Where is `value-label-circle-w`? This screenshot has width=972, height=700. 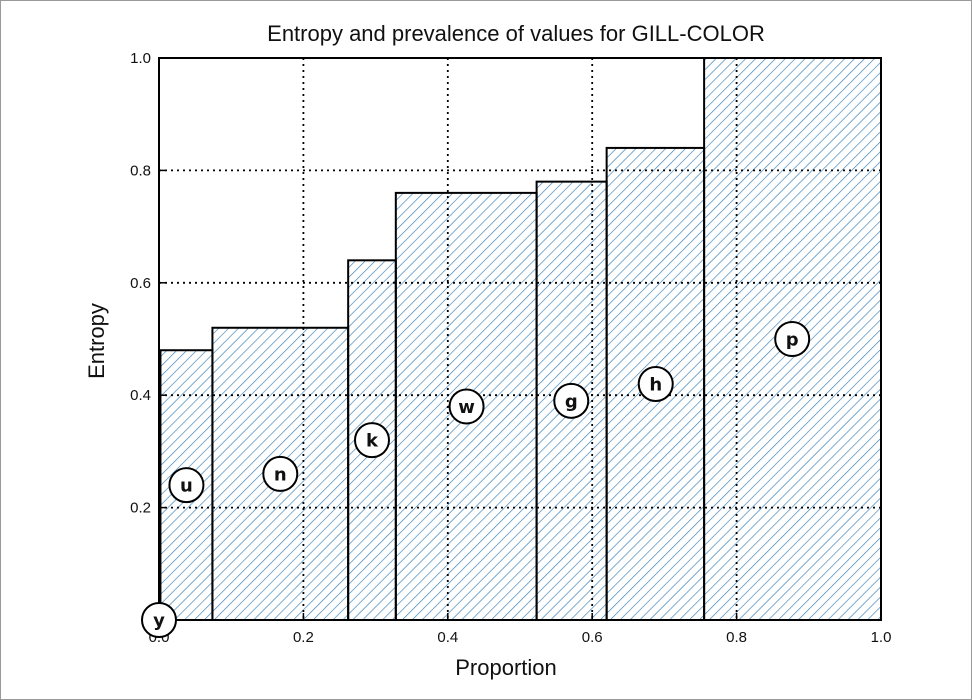
value-label-circle-w is located at coordinates (466, 406).